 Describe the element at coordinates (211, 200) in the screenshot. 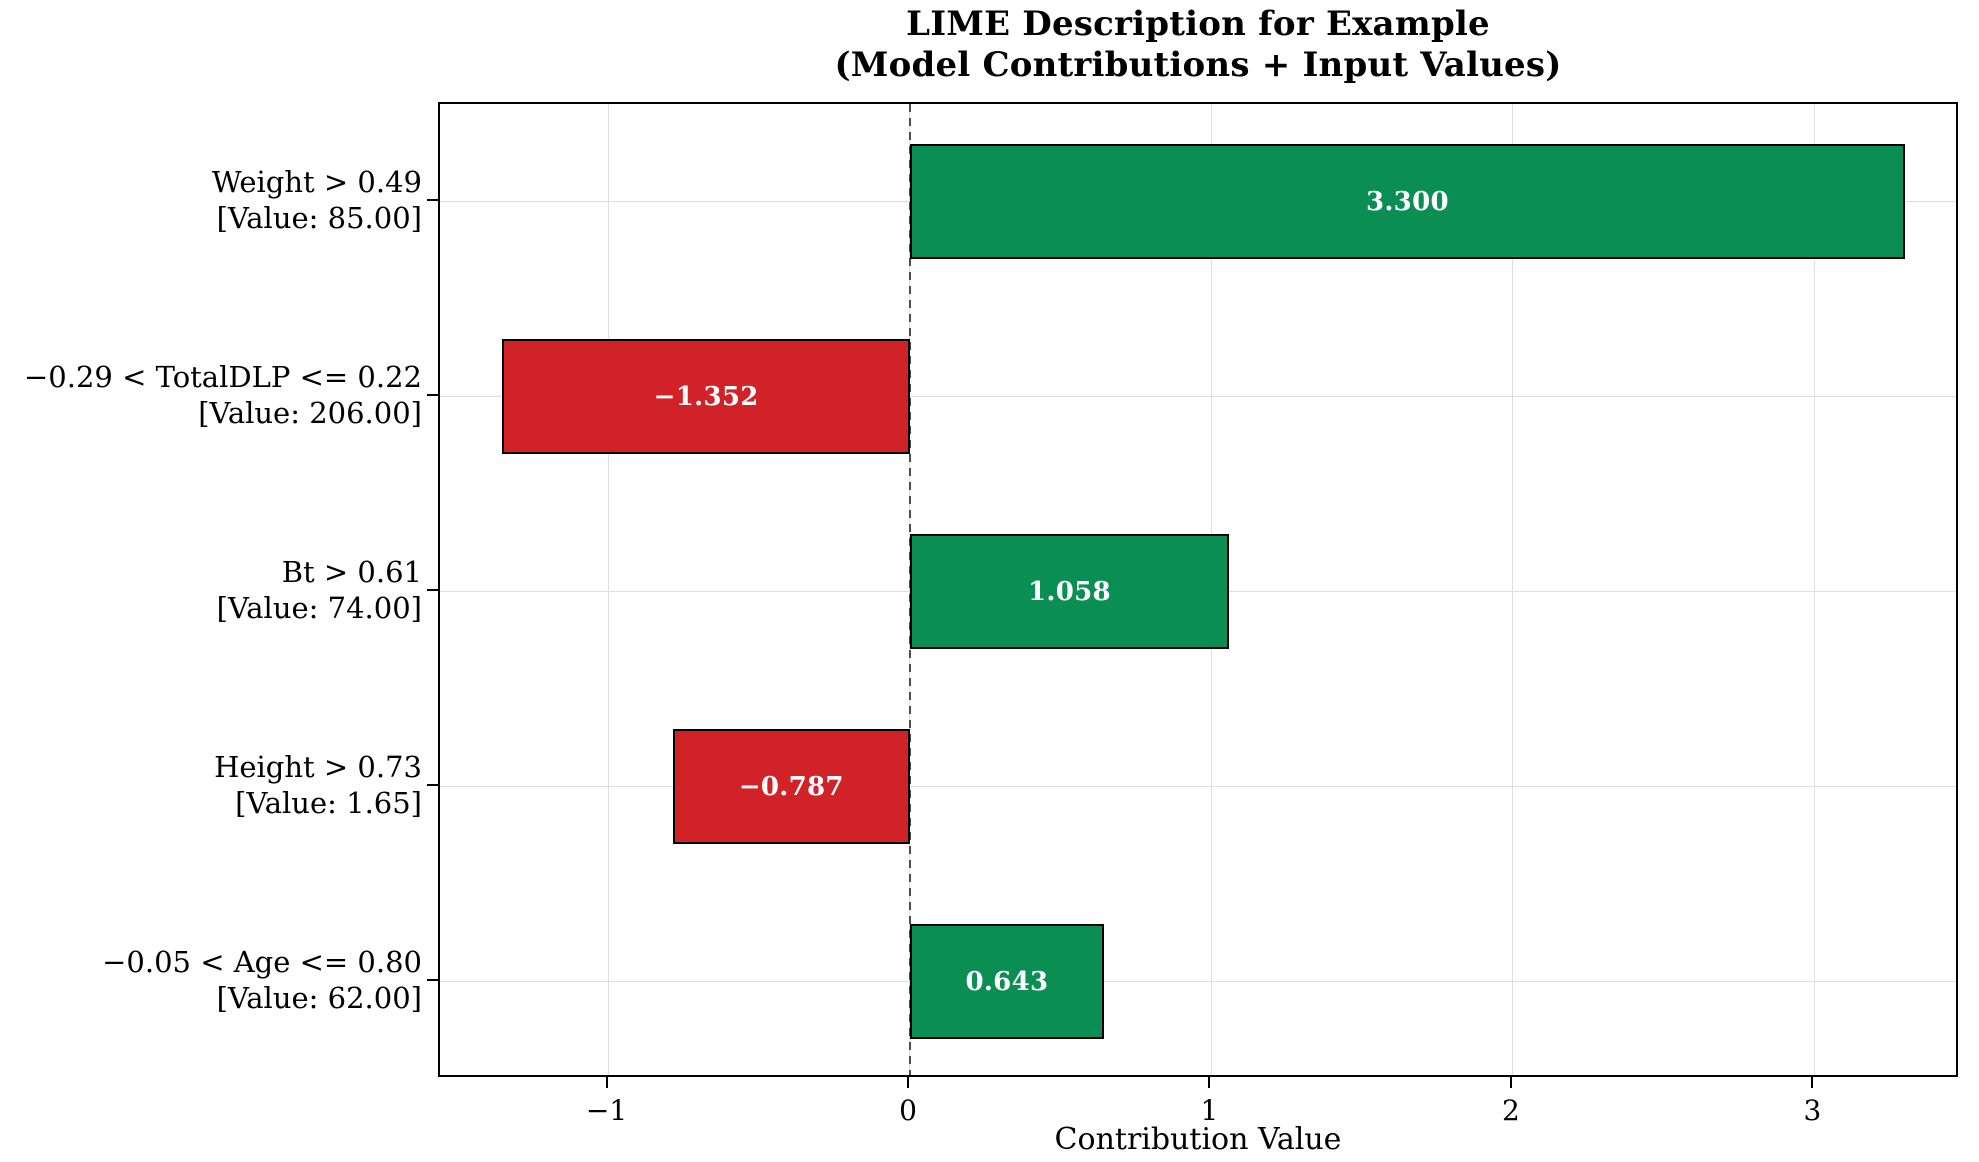

I see `y-tick-label: Weight > 0.49 [Value: 85.00]` at that location.